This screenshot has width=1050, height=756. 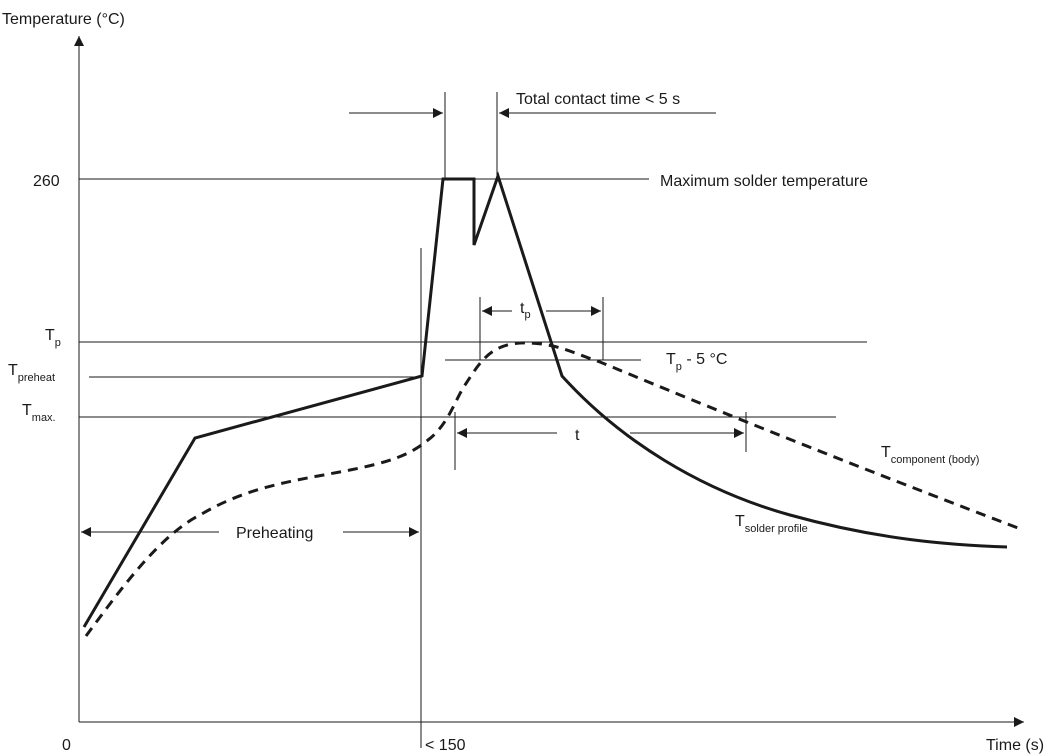 I want to click on component-curve-label: Tcomponent (body), so click(x=930, y=455).